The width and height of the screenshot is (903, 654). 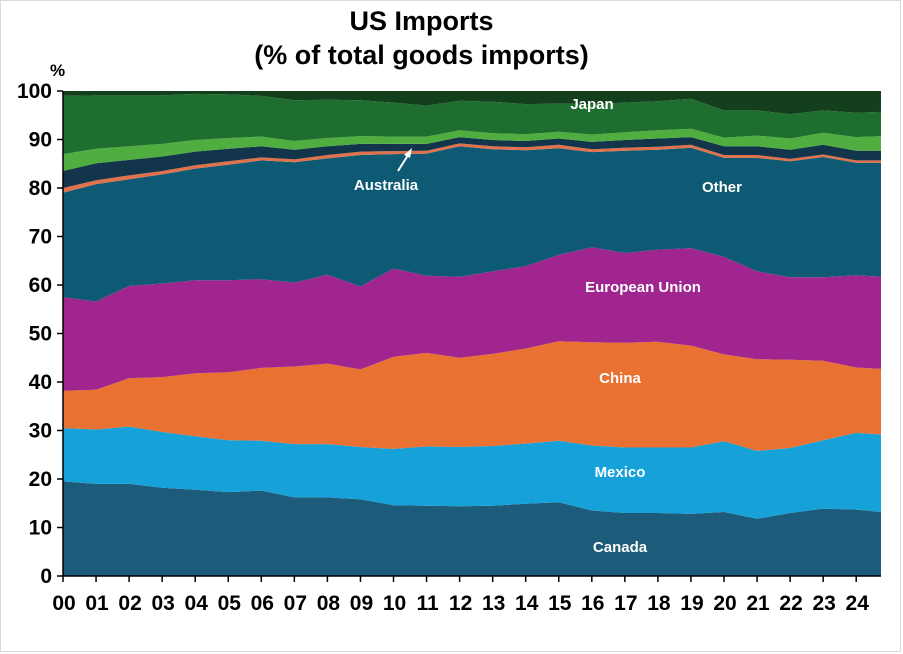 What do you see at coordinates (329, 603) in the screenshot?
I see `x-tick-label: 08` at bounding box center [329, 603].